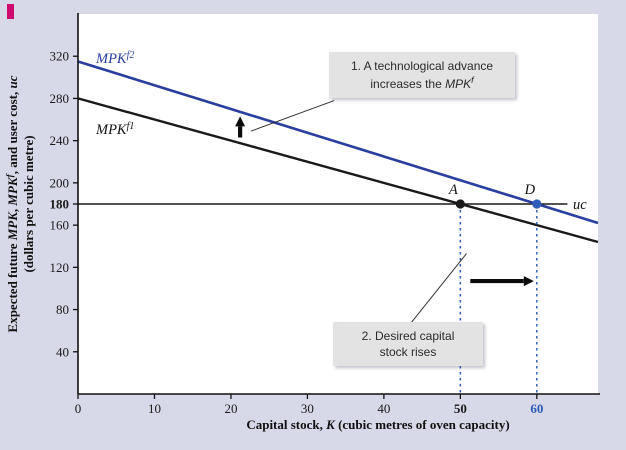  I want to click on page-corner-mark, so click(10, 11).